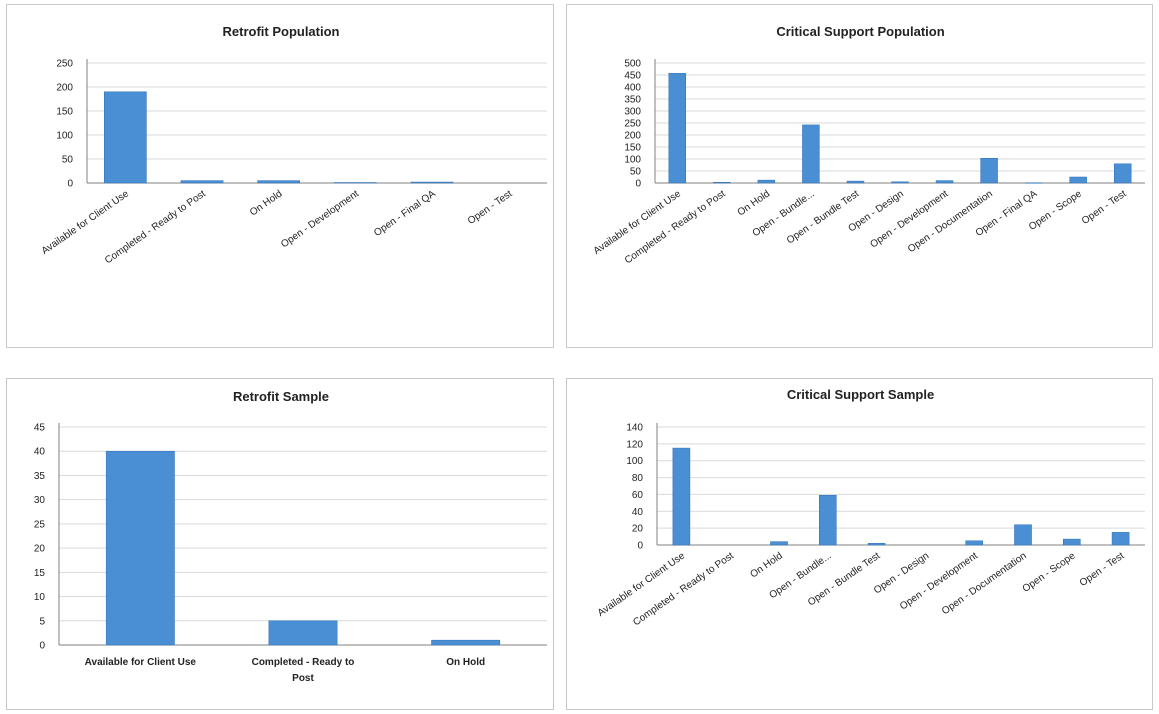 Image resolution: width=1159 pixels, height=714 pixels. What do you see at coordinates (632, 112) in the screenshot?
I see `y-tick-label: 300` at bounding box center [632, 112].